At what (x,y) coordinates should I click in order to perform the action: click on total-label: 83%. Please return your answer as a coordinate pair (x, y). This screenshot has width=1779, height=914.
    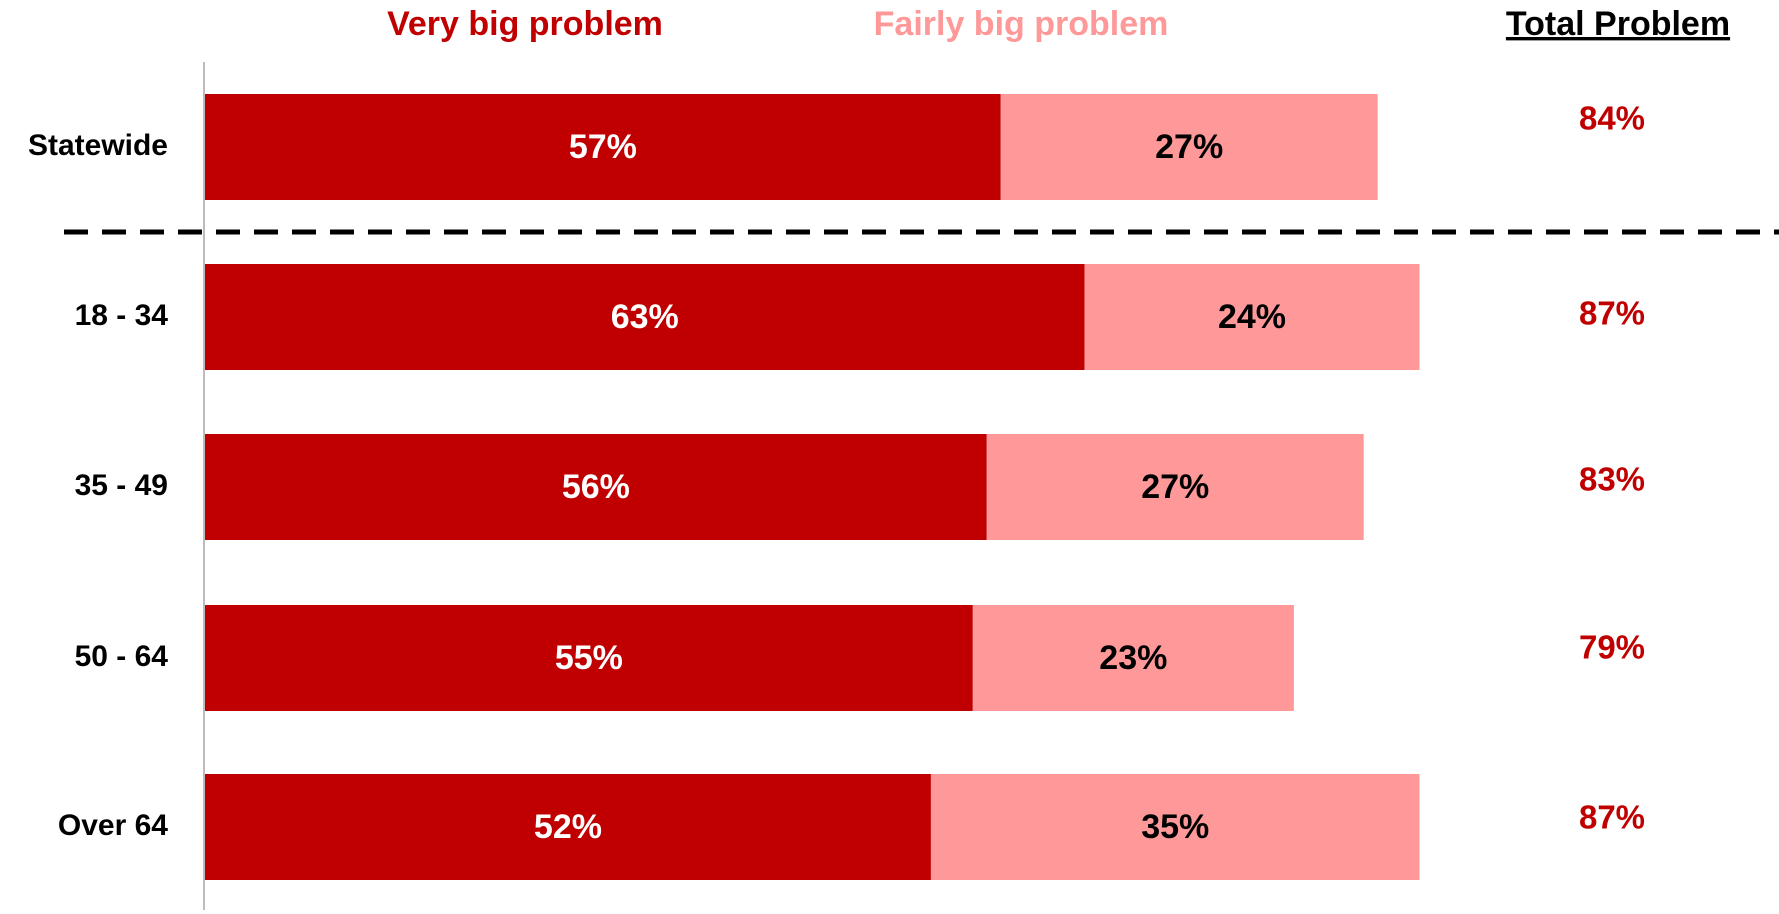
    Looking at the image, I should click on (1612, 479).